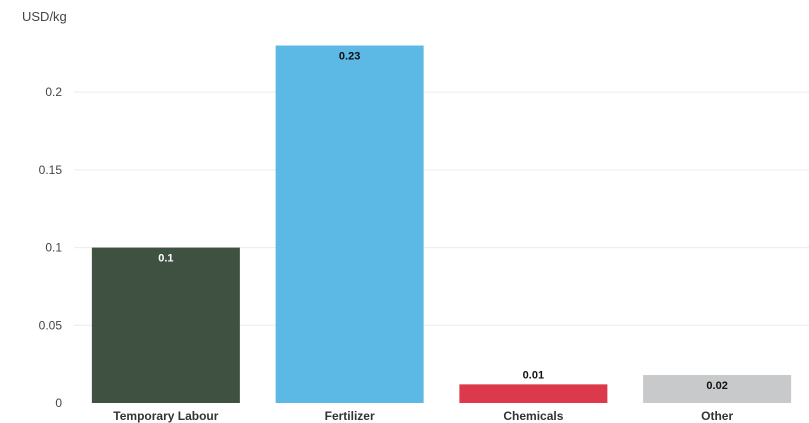 The width and height of the screenshot is (809, 423). What do you see at coordinates (44, 16) in the screenshot?
I see `y-axis-unit-label: USD/kg` at bounding box center [44, 16].